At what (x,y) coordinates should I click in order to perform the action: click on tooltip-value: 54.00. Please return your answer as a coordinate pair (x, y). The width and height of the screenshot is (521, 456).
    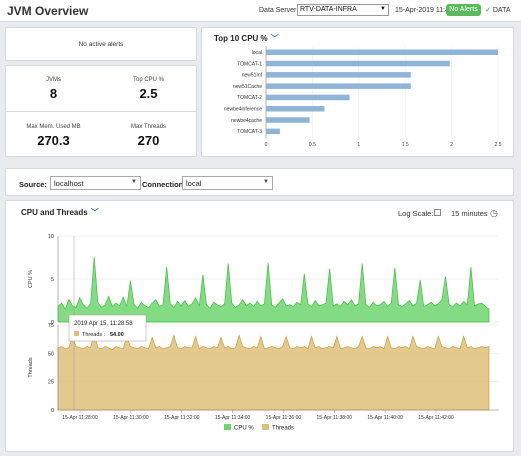
    Looking at the image, I should click on (117, 335).